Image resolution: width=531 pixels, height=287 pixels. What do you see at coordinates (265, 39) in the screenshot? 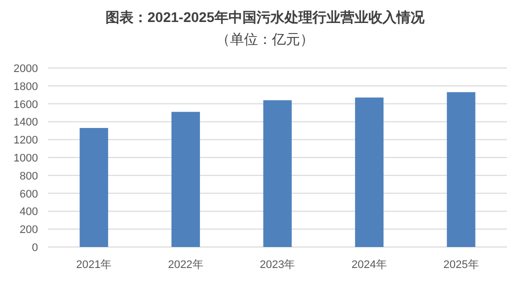
I see `chart-subtitle: （单位：亿元）` at bounding box center [265, 39].